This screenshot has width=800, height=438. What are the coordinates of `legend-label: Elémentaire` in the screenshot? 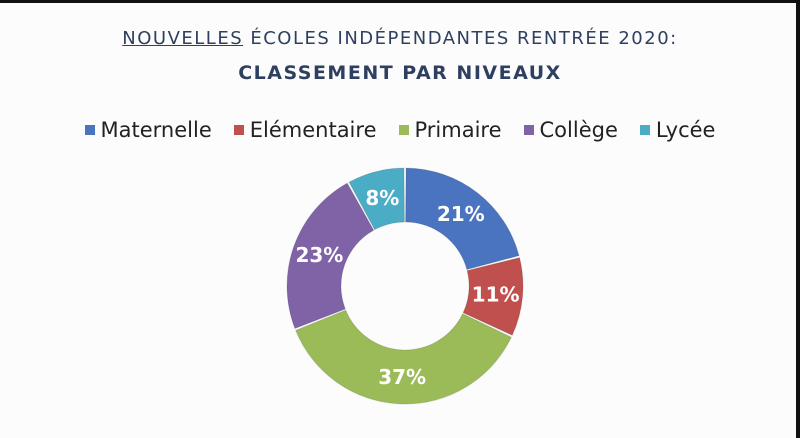 It's located at (313, 130).